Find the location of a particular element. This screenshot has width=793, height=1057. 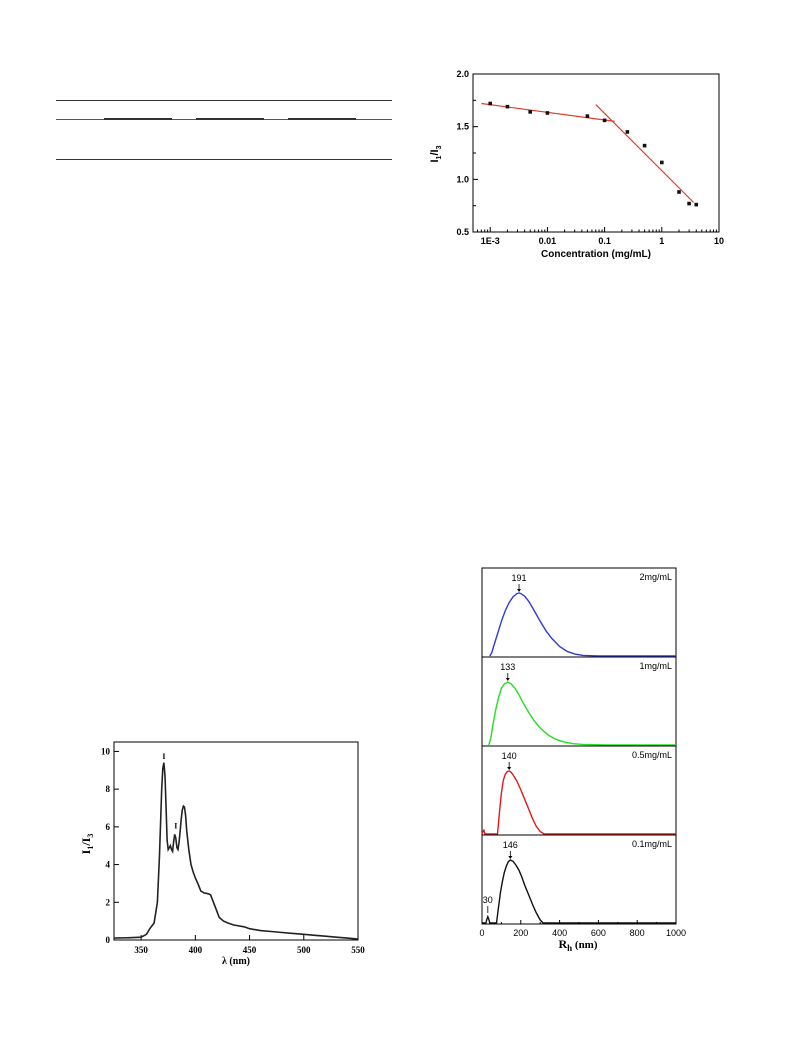

y-tick-label: 0 is located at coordinates (108, 940).